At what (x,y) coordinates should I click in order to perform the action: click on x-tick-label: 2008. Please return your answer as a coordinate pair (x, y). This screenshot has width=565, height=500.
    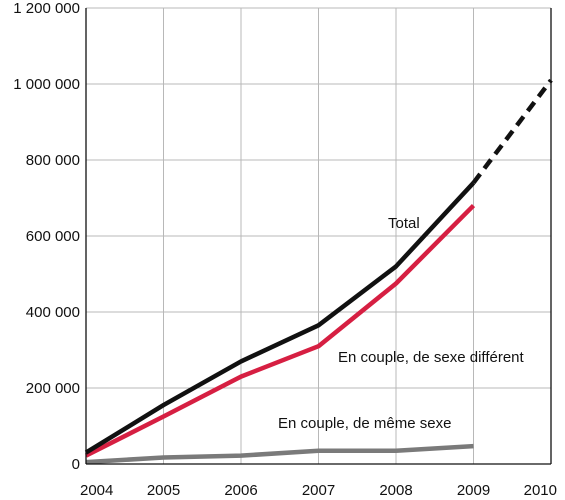
    Looking at the image, I should click on (395, 490).